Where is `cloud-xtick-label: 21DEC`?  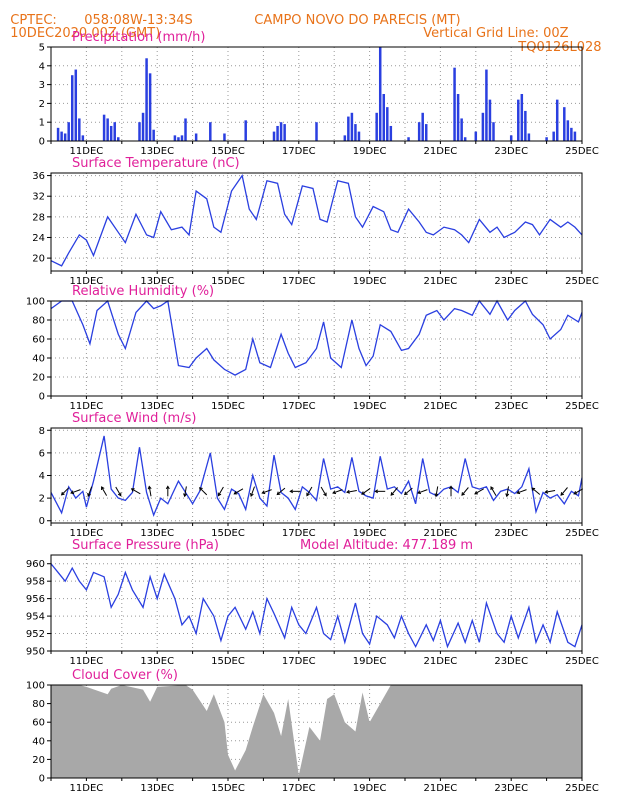 cloud-xtick-label: 21DEC is located at coordinates (441, 788).